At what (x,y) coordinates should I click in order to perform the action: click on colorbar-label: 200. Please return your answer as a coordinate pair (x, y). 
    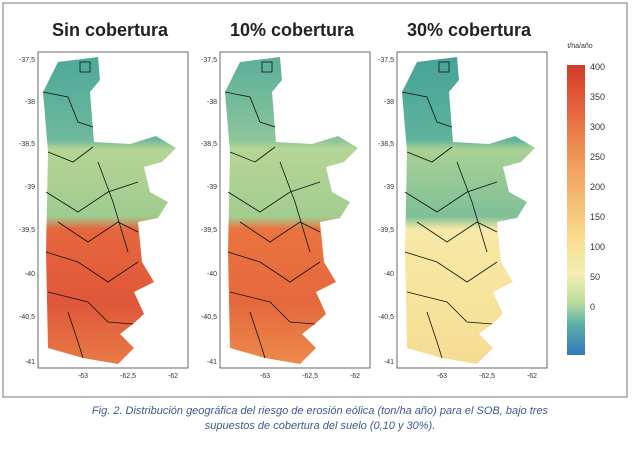
    Looking at the image, I should click on (597, 187).